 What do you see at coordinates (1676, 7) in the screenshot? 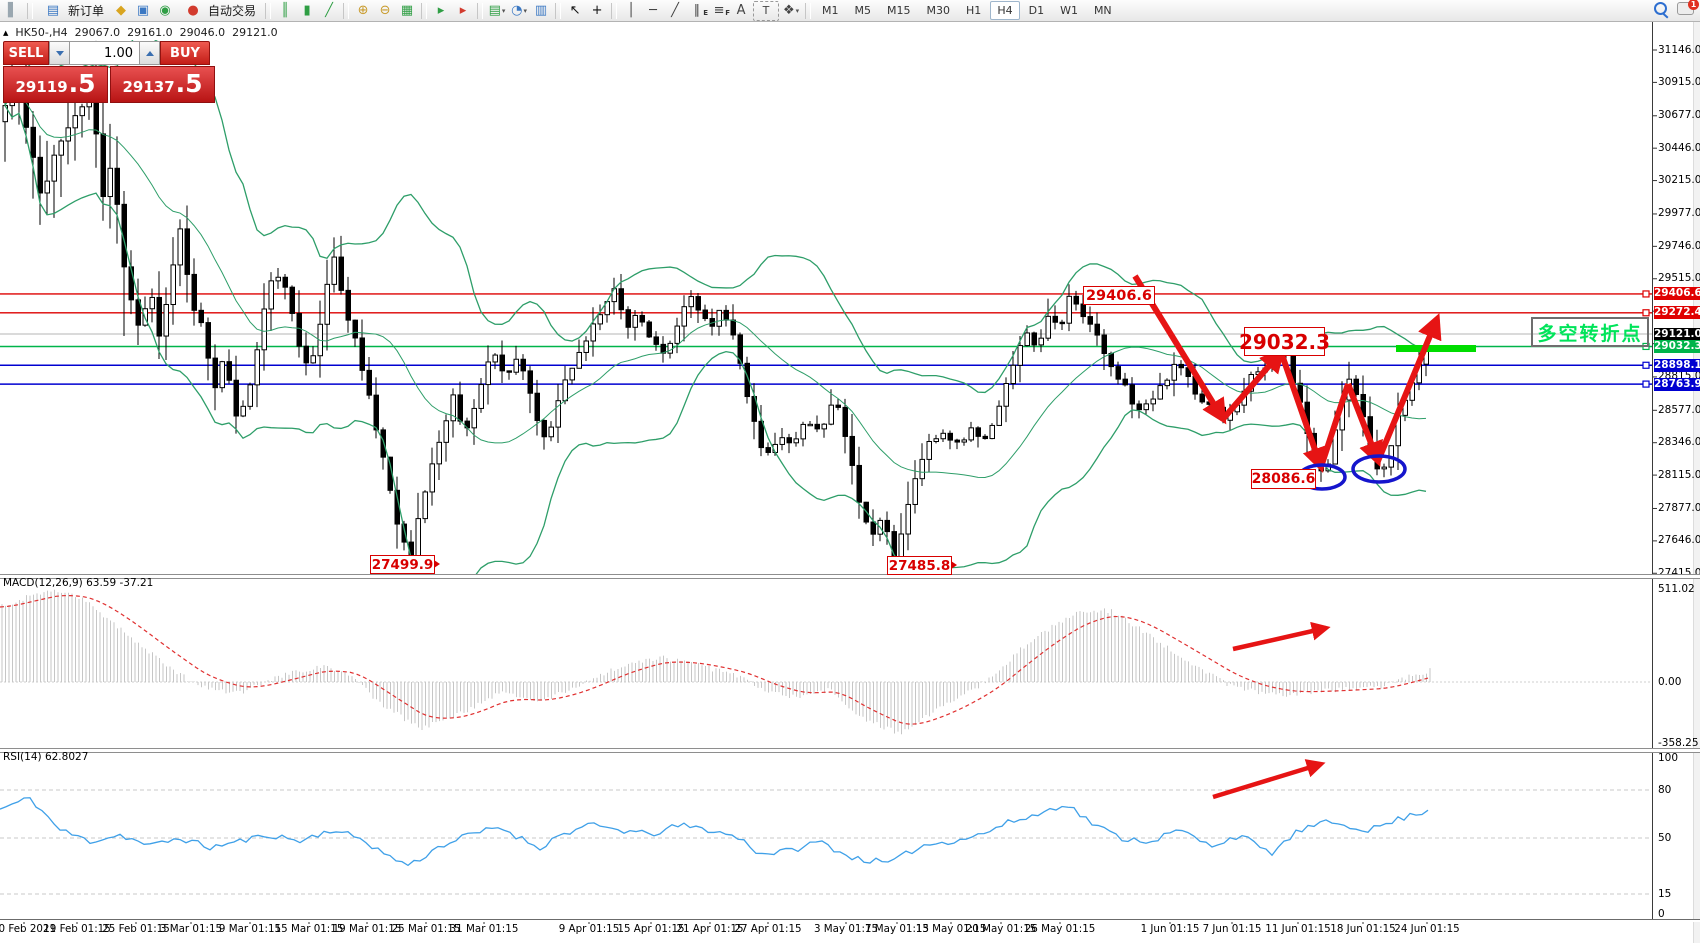
I see `toolbar-right-cluster: 1` at bounding box center [1676, 7].